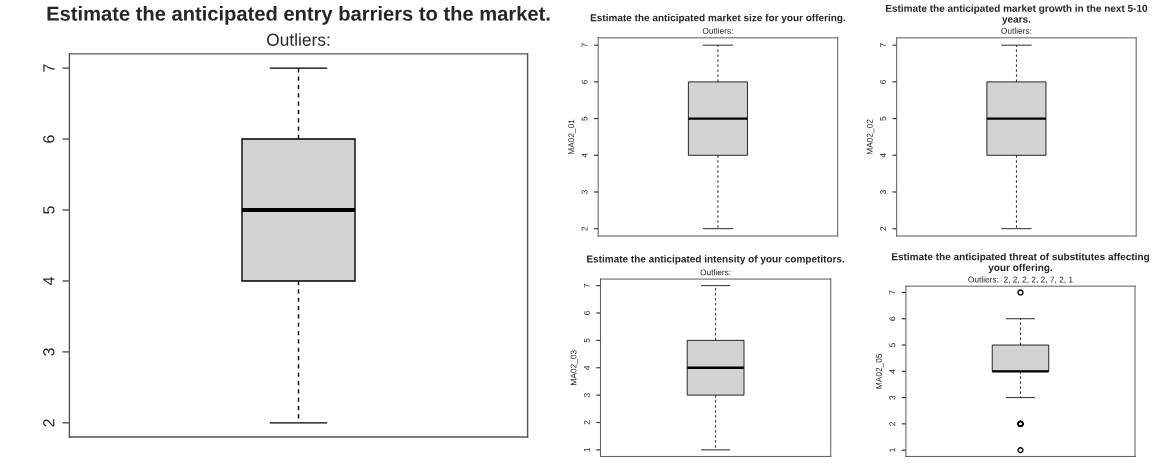  What do you see at coordinates (1020, 280) in the screenshot?
I see `chart-subtitle: Outliers: 2, 2, 2, 2, 2, 7, 2, 1` at bounding box center [1020, 280].